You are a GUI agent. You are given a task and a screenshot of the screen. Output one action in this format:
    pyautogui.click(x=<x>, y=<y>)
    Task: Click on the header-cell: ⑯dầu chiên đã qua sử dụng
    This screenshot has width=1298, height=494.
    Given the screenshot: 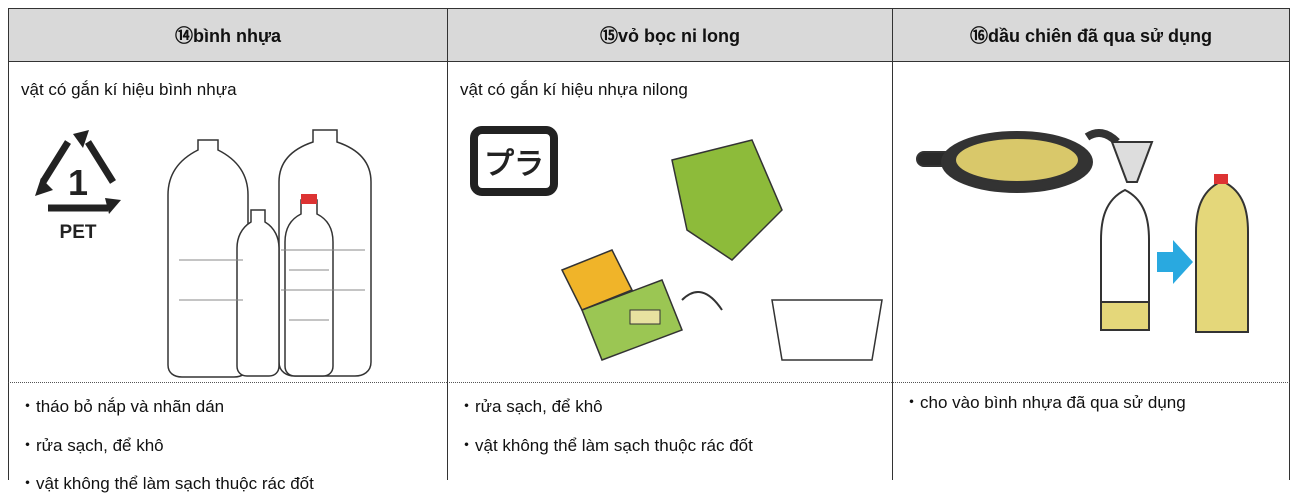 What is the action you would take?
    pyautogui.click(x=1091, y=35)
    